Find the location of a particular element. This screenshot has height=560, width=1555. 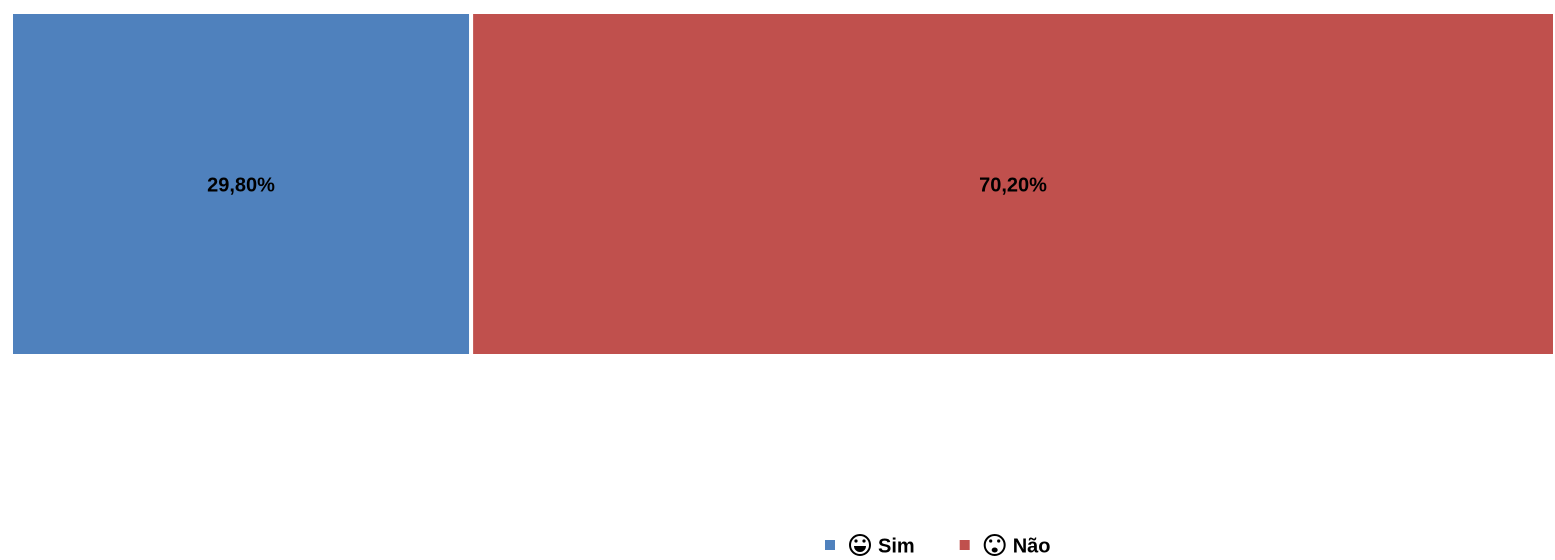

legend-label: Não is located at coordinates (1032, 546).